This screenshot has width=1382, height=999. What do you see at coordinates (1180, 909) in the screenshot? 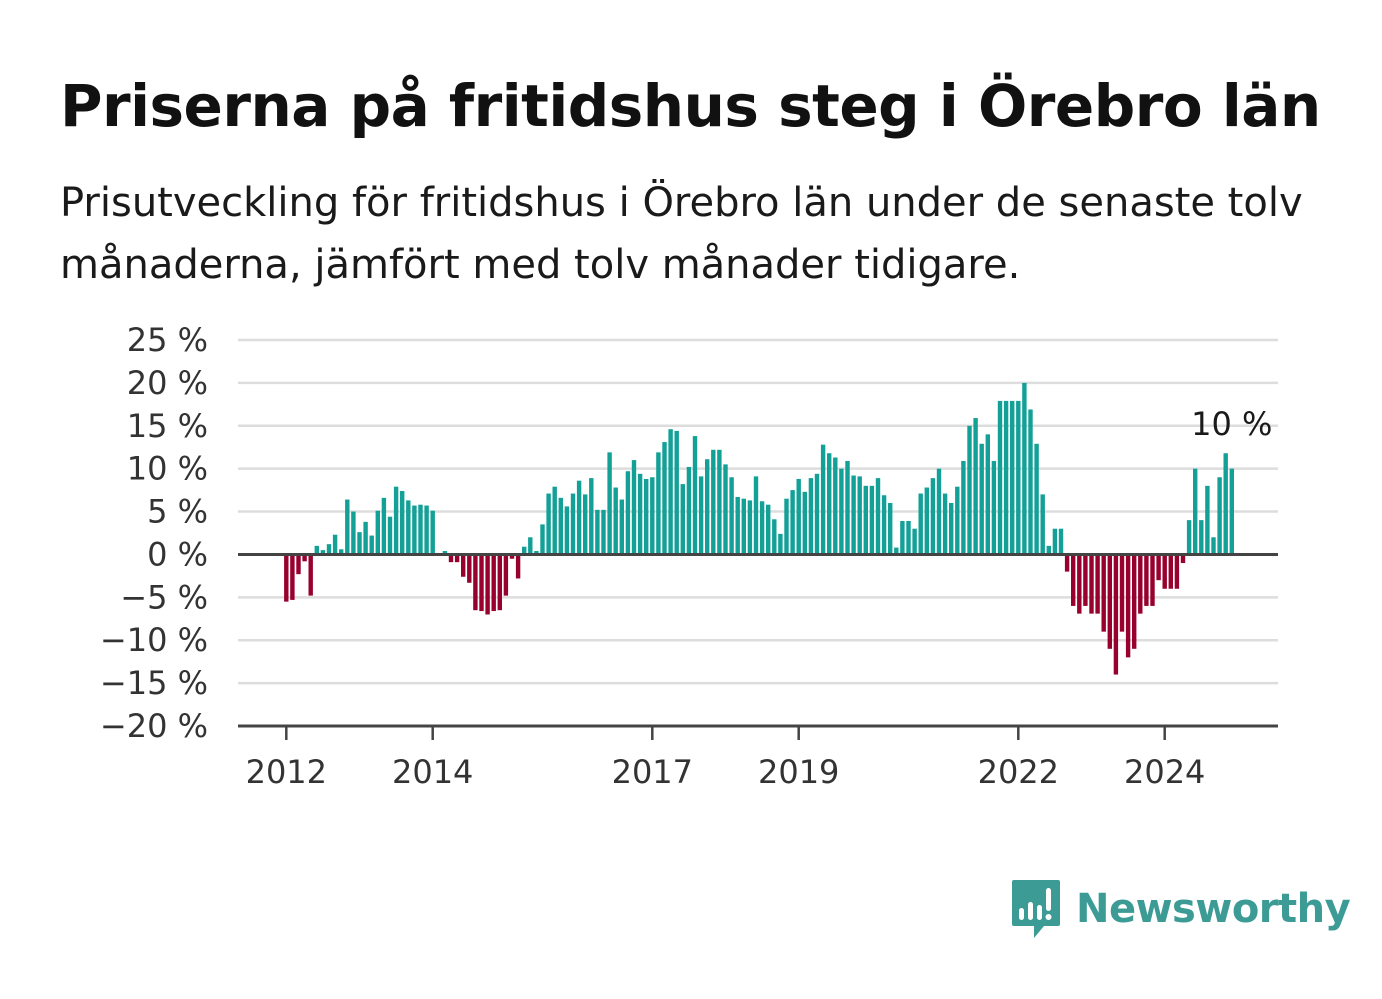
I see `brand-logo: Newsworthy` at bounding box center [1180, 909].